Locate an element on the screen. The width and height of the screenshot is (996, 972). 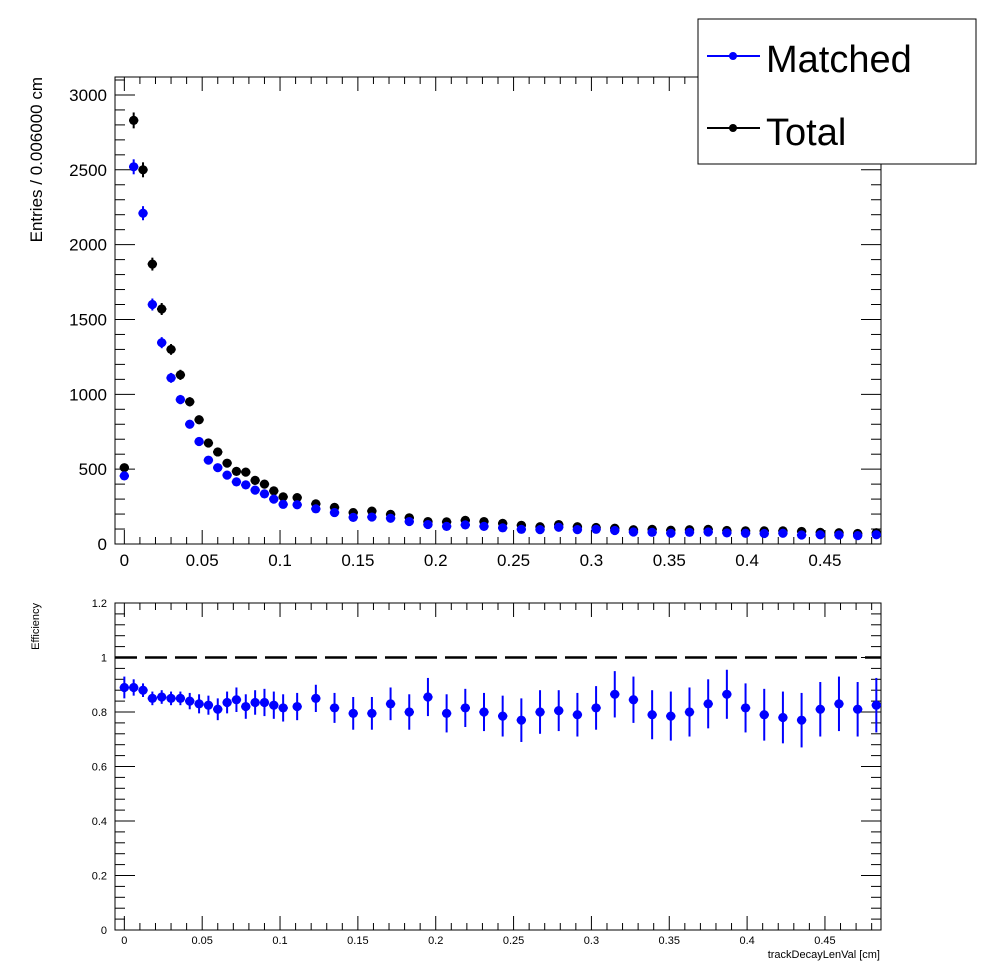
top-y-tick-labels: 0 500 1000 1500 2000 2500 3000 is located at coordinates (88, 320).